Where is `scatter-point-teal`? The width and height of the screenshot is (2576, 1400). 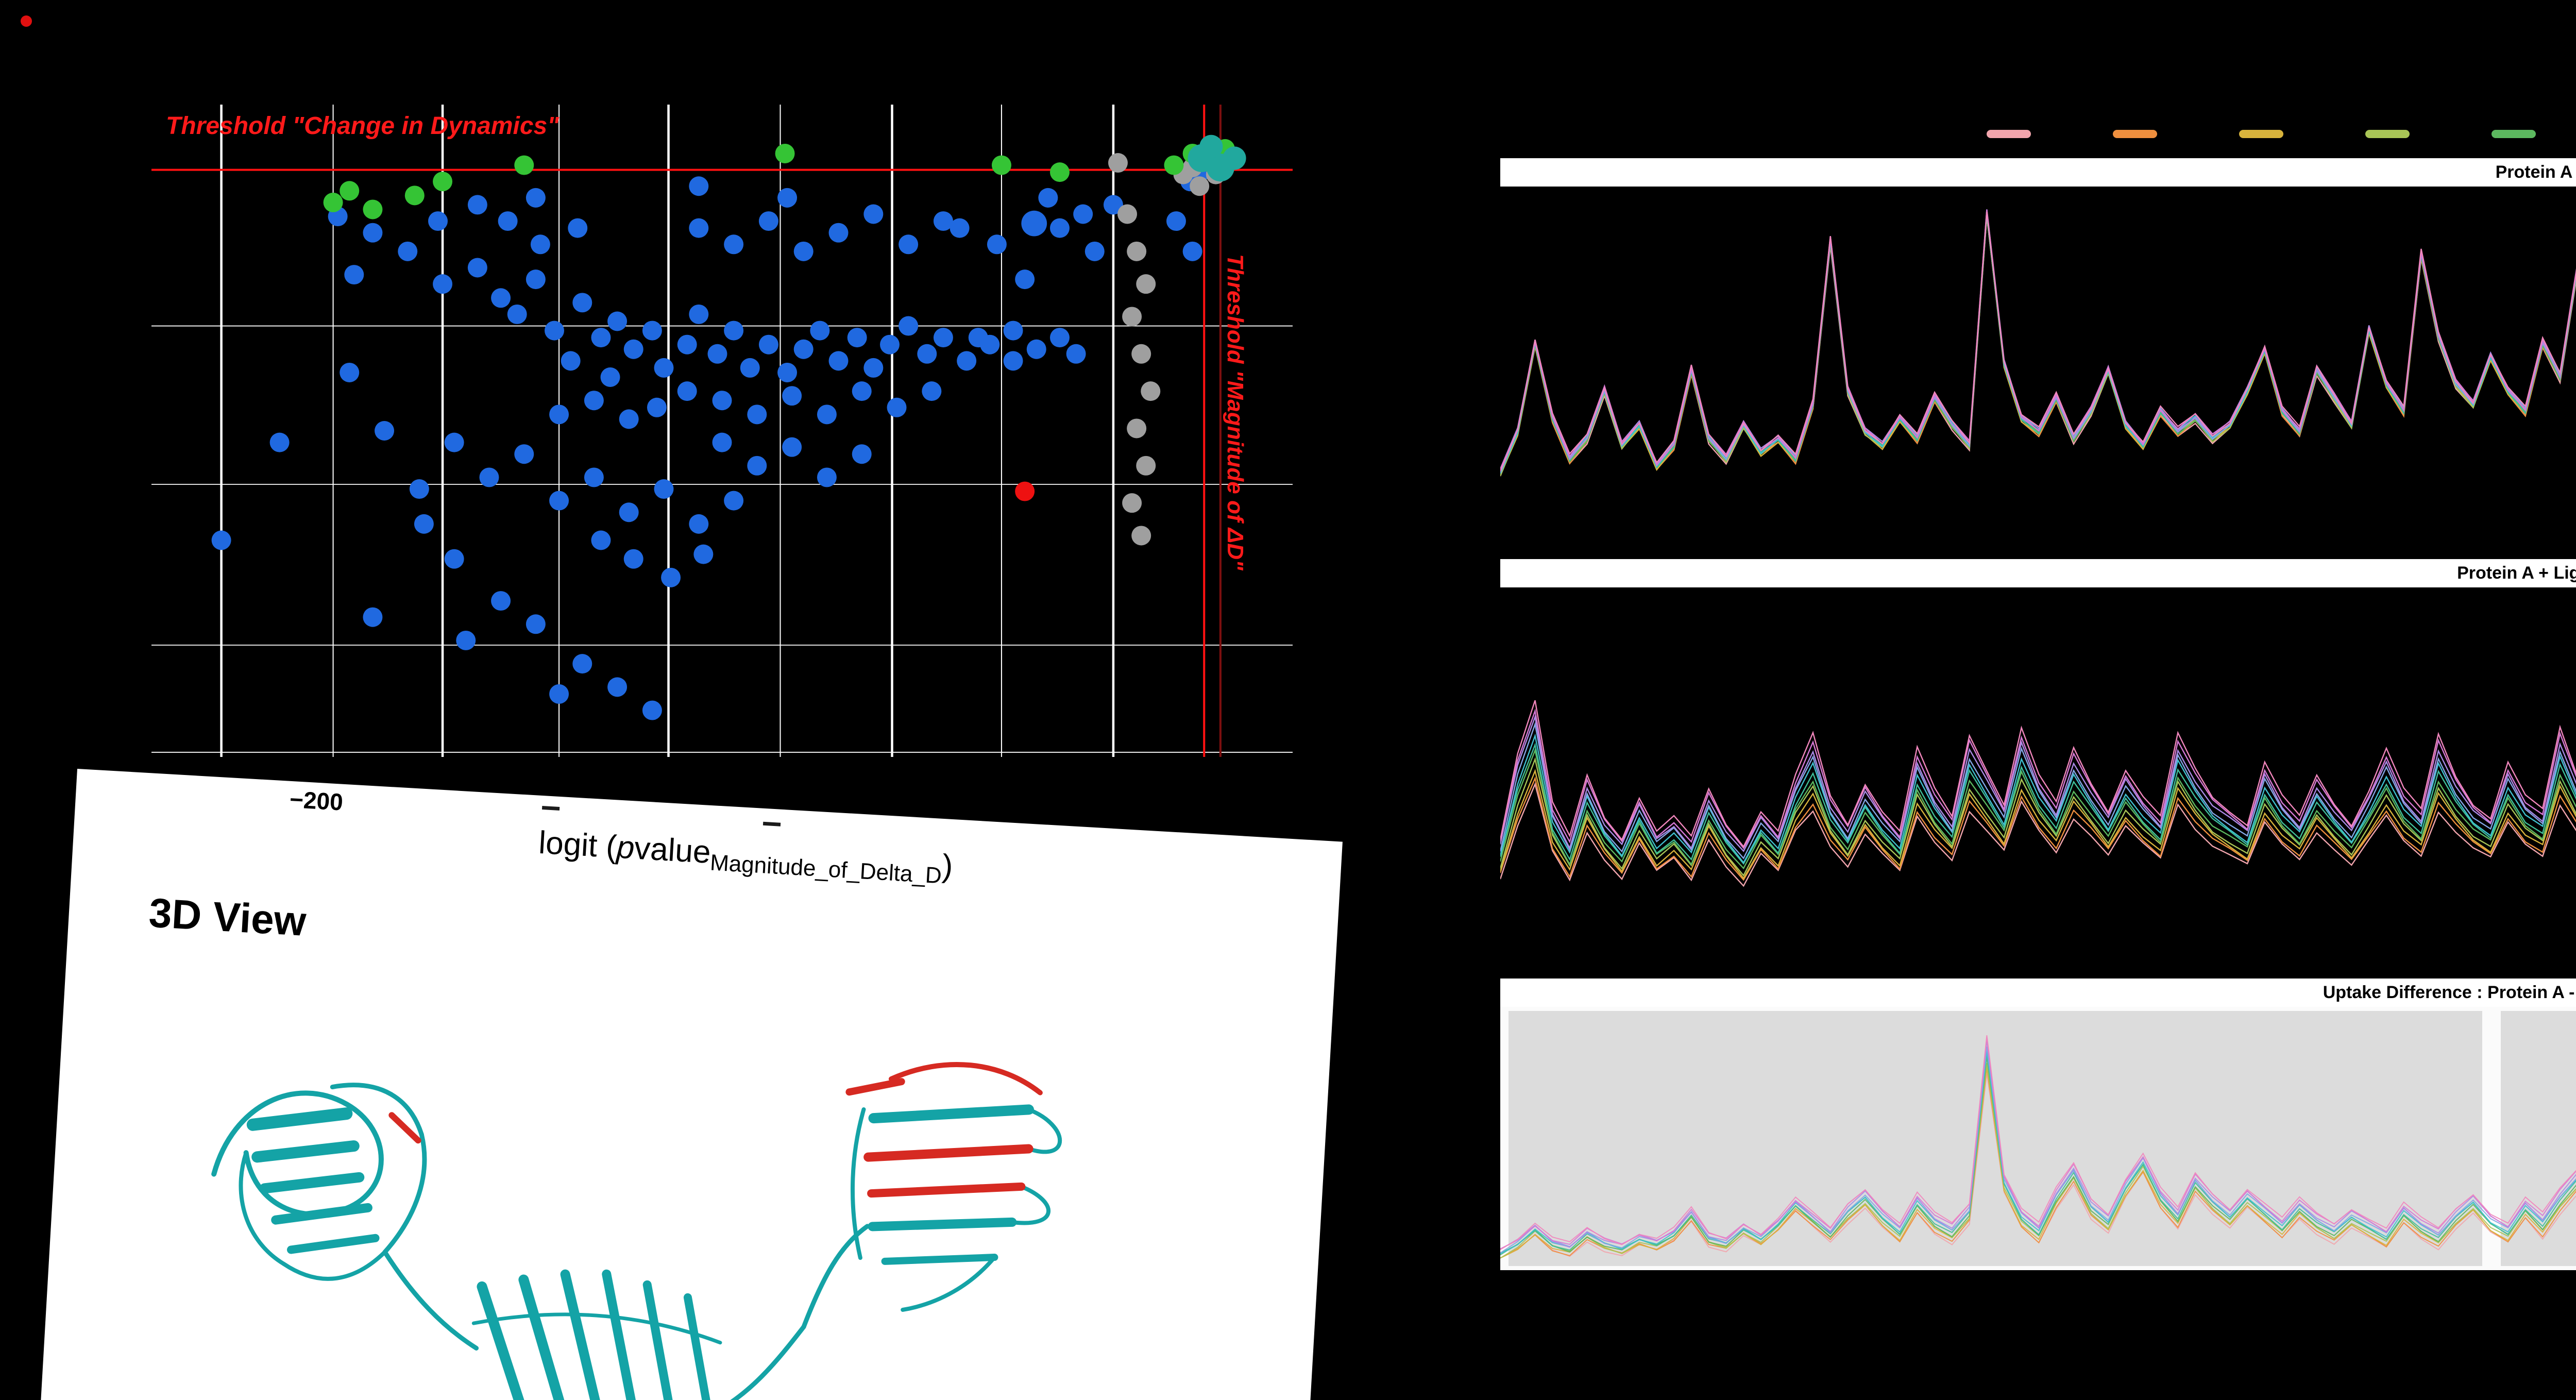
scatter-point-teal is located at coordinates (1234, 158).